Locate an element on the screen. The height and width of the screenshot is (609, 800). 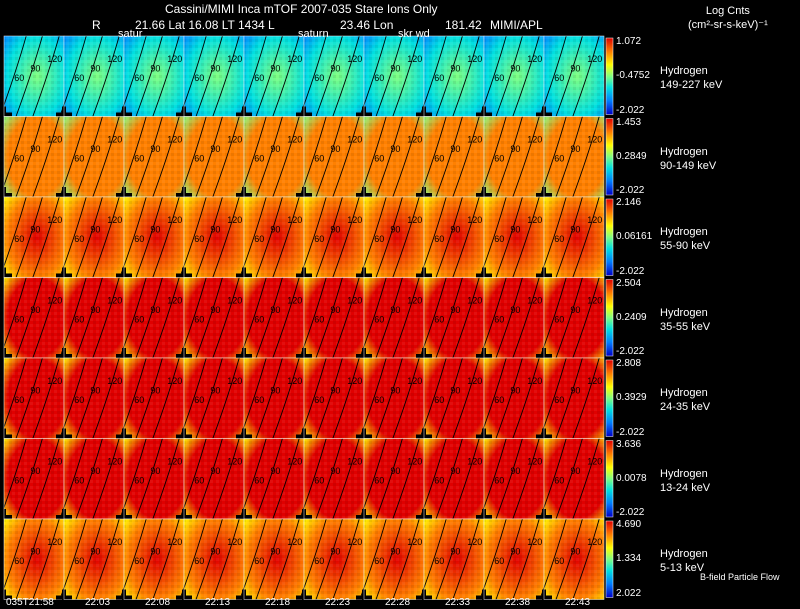
flow-label: B-field Particle Flow is located at coordinates (740, 577).